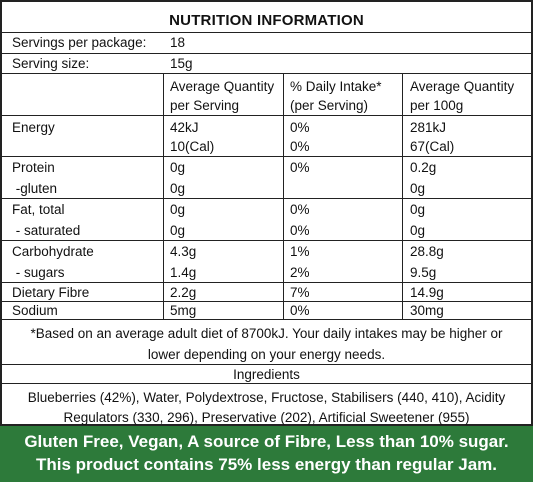 The width and height of the screenshot is (533, 482). I want to click on nutrient-name: -gluten, so click(35, 188).